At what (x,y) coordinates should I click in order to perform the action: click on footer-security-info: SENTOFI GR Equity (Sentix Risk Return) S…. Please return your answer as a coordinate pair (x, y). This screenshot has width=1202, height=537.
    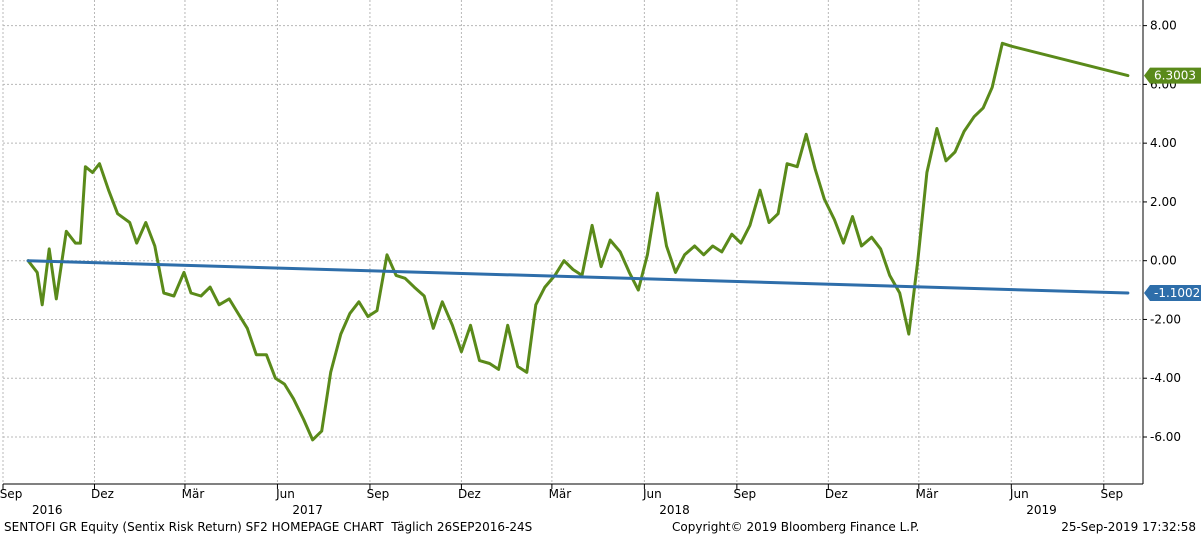
    Looking at the image, I should click on (268, 527).